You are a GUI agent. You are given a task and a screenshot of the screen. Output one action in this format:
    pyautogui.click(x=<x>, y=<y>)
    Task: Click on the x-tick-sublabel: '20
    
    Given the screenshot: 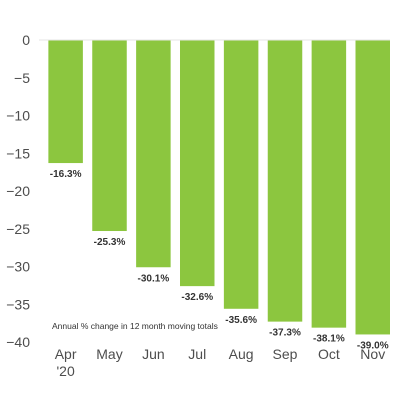 What is the action you would take?
    pyautogui.click(x=66, y=371)
    